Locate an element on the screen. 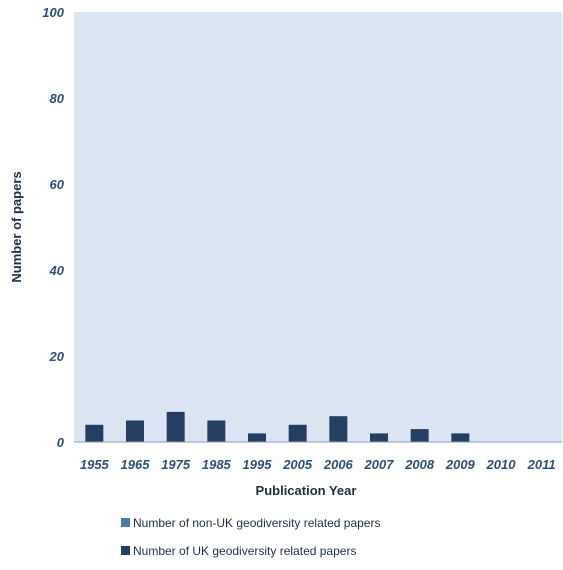  x-tick-label: 2011 is located at coordinates (541, 464).